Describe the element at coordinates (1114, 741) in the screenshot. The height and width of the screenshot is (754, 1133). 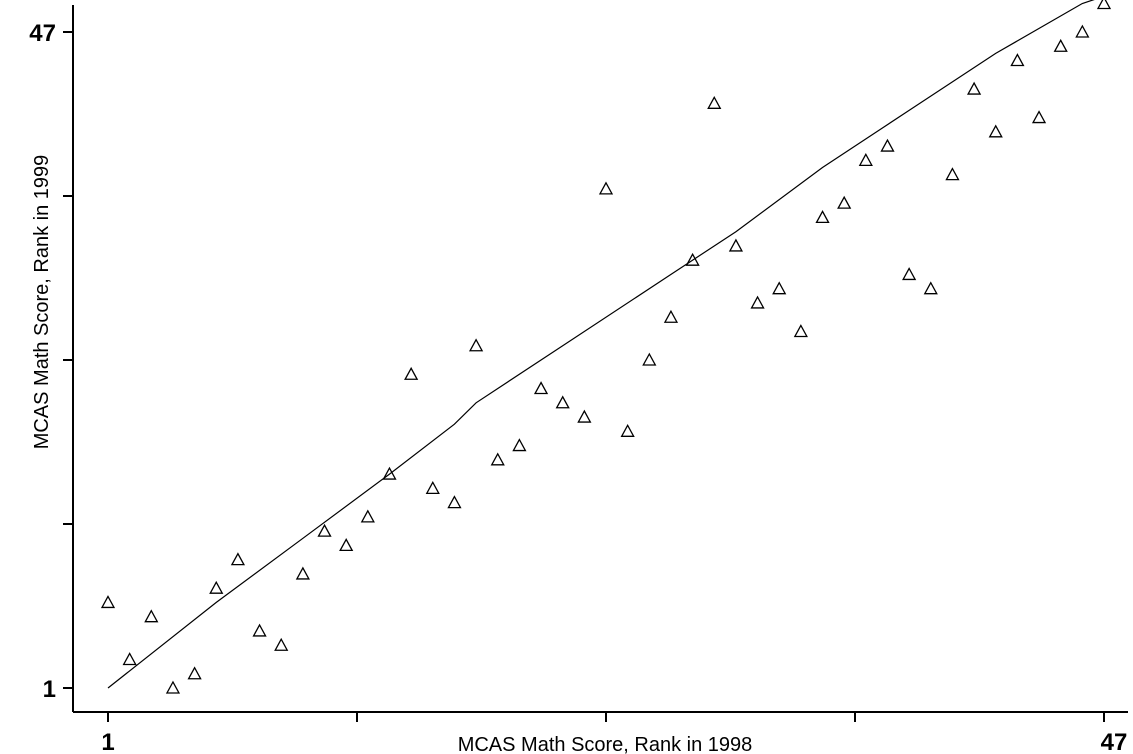
I see `x-tick-label: 47` at that location.